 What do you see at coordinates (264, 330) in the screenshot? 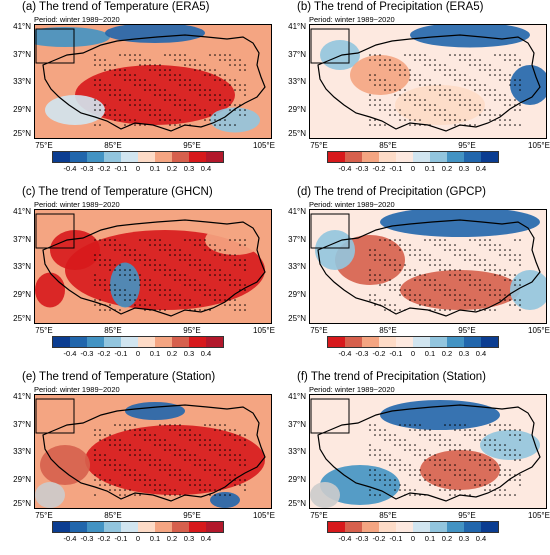
I see `lon-tick-label: 105°E` at bounding box center [264, 330].